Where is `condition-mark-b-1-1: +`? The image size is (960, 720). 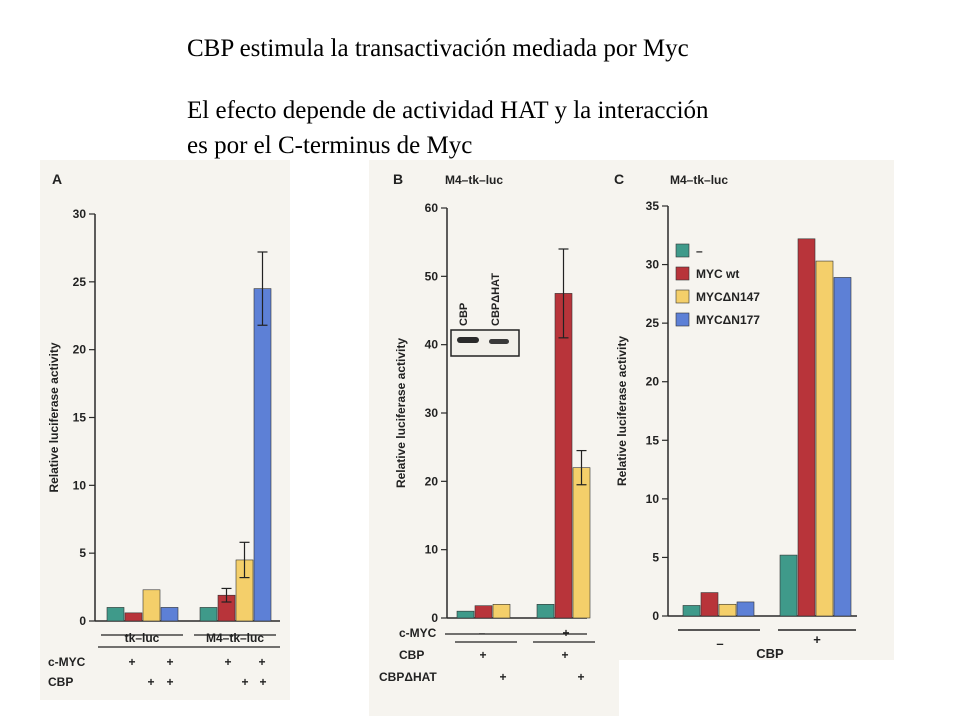 condition-mark-b-1-1: + is located at coordinates (564, 655).